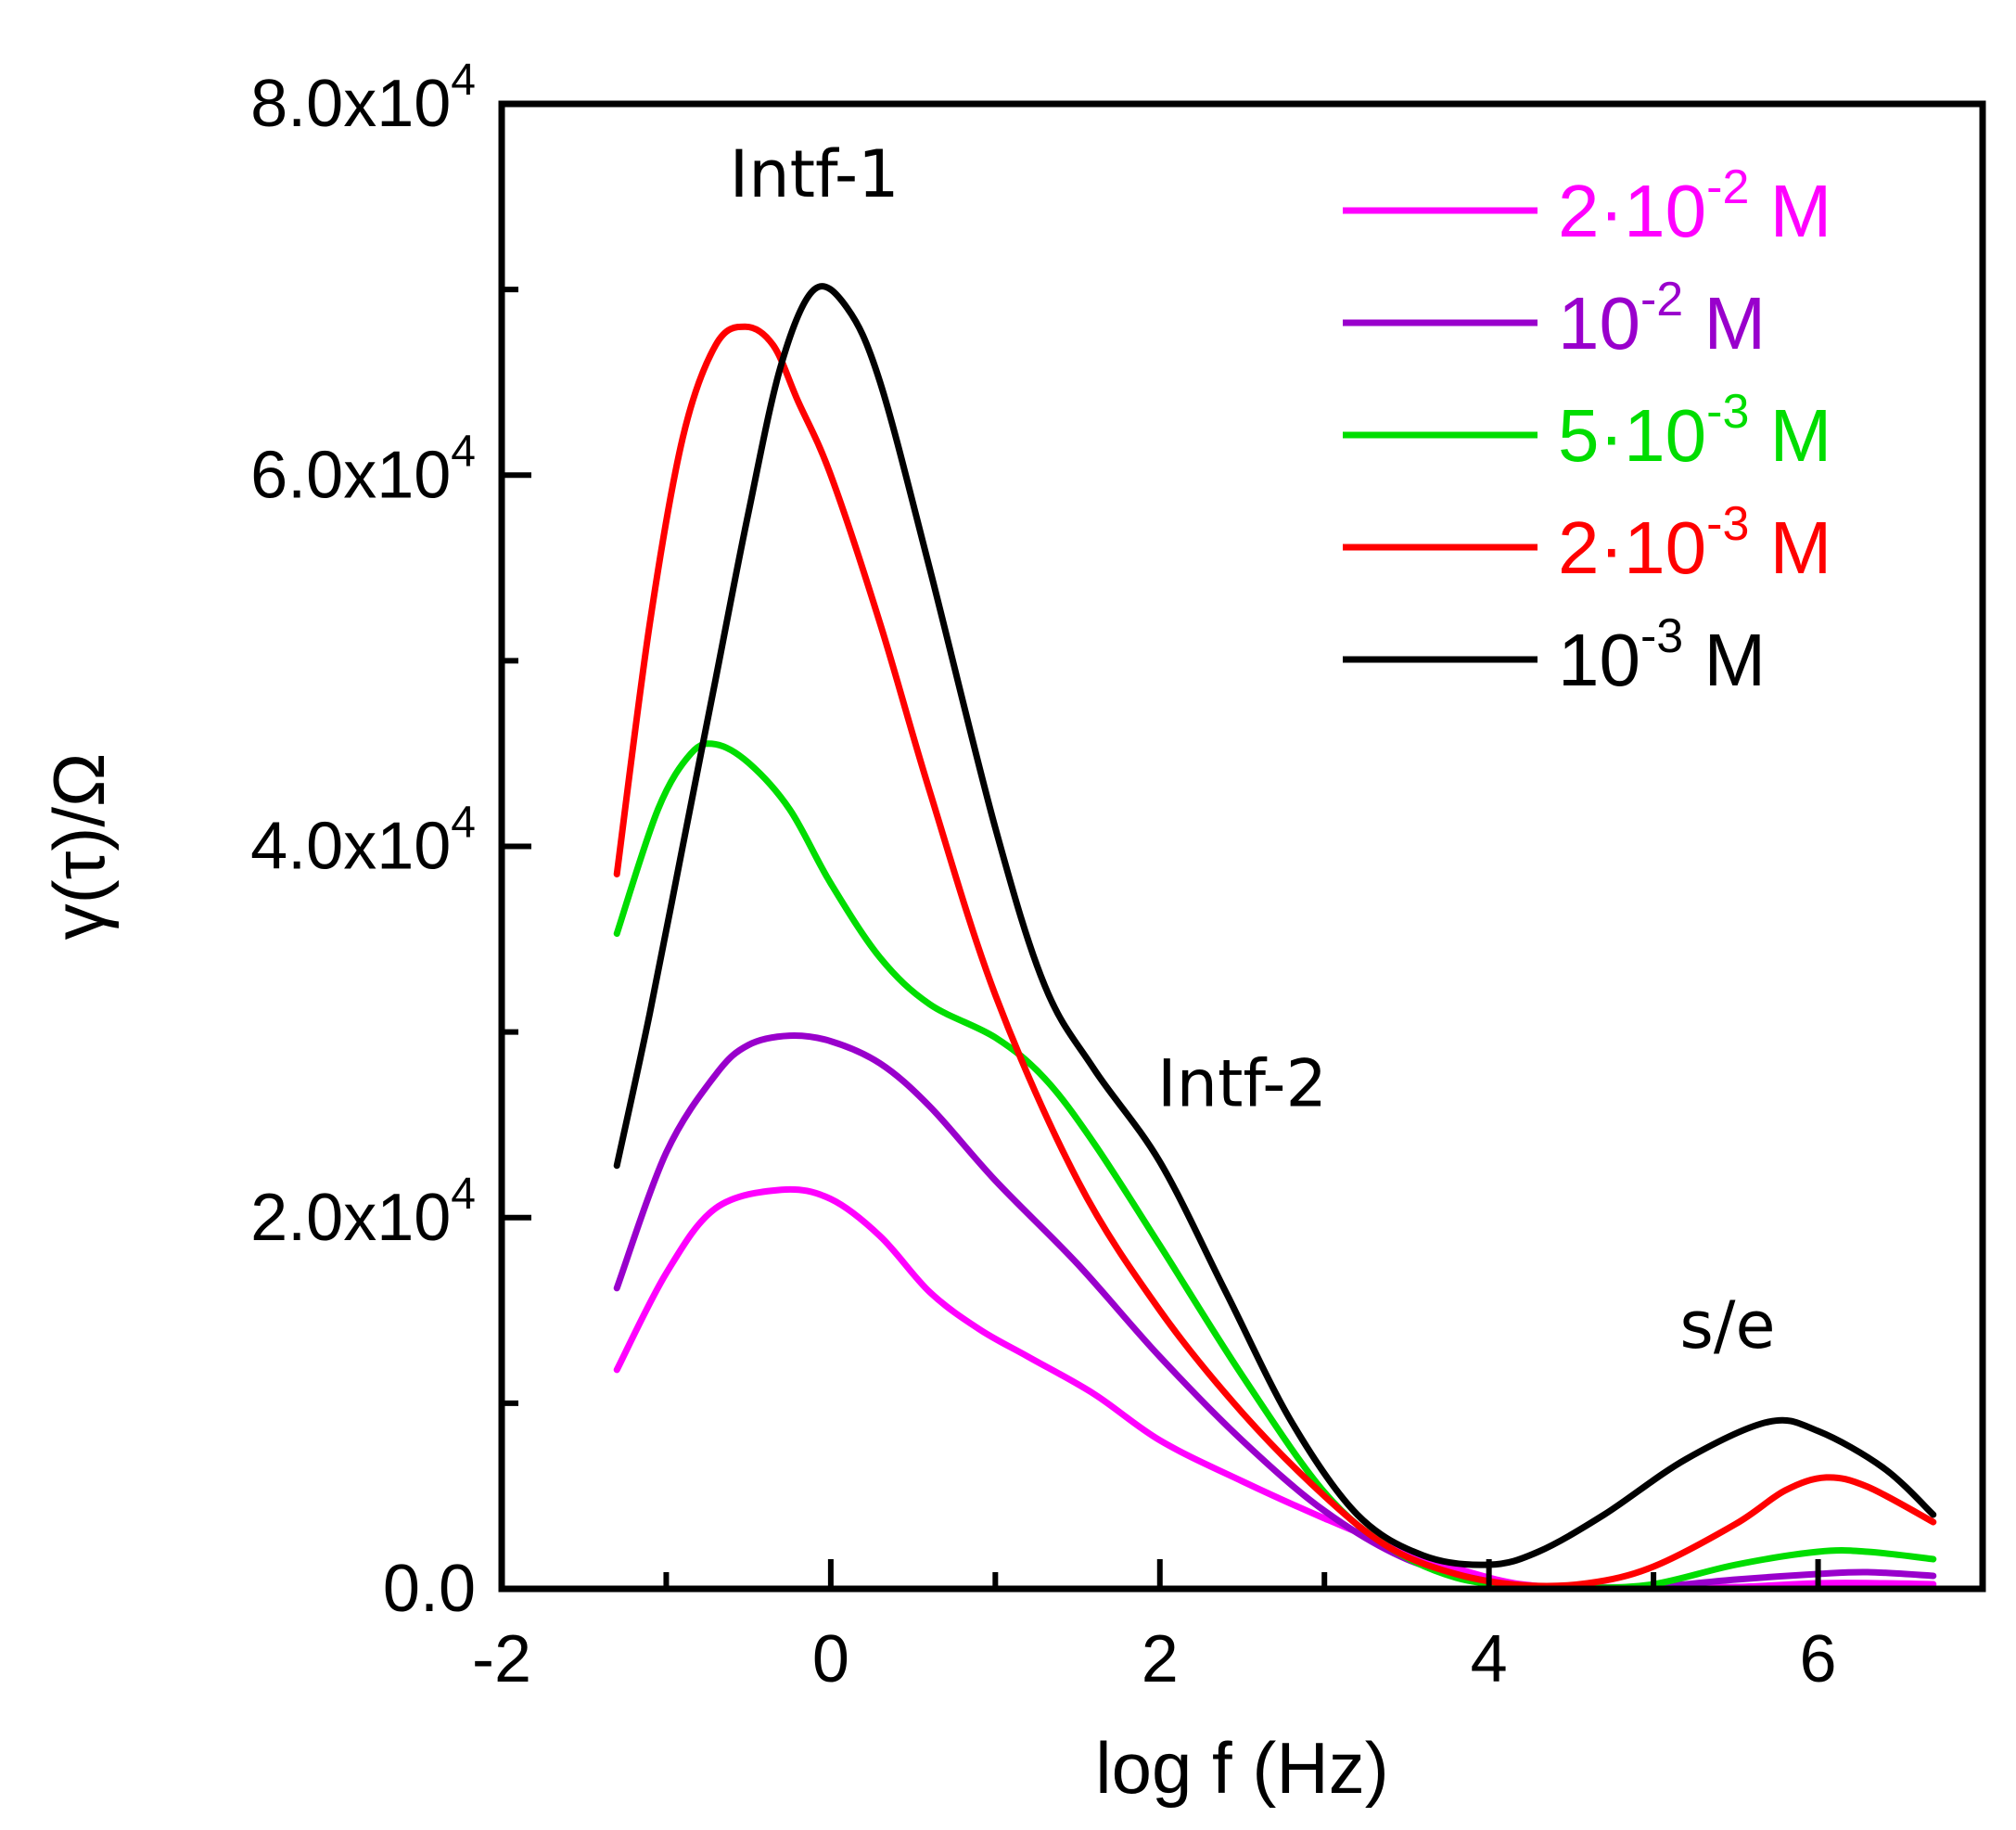 The width and height of the screenshot is (2016, 1830). I want to click on x-tick-label-3: 4, so click(1489, 1659).